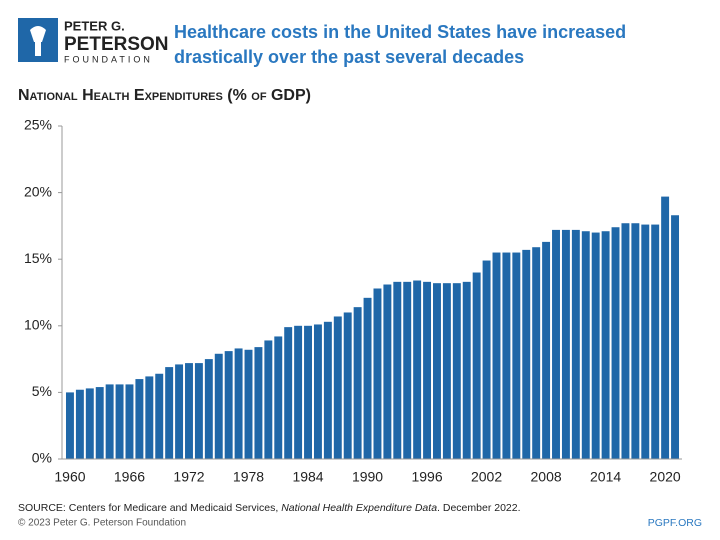  What do you see at coordinates (546, 477) in the screenshot?
I see `x-tick-label: 2008` at bounding box center [546, 477].